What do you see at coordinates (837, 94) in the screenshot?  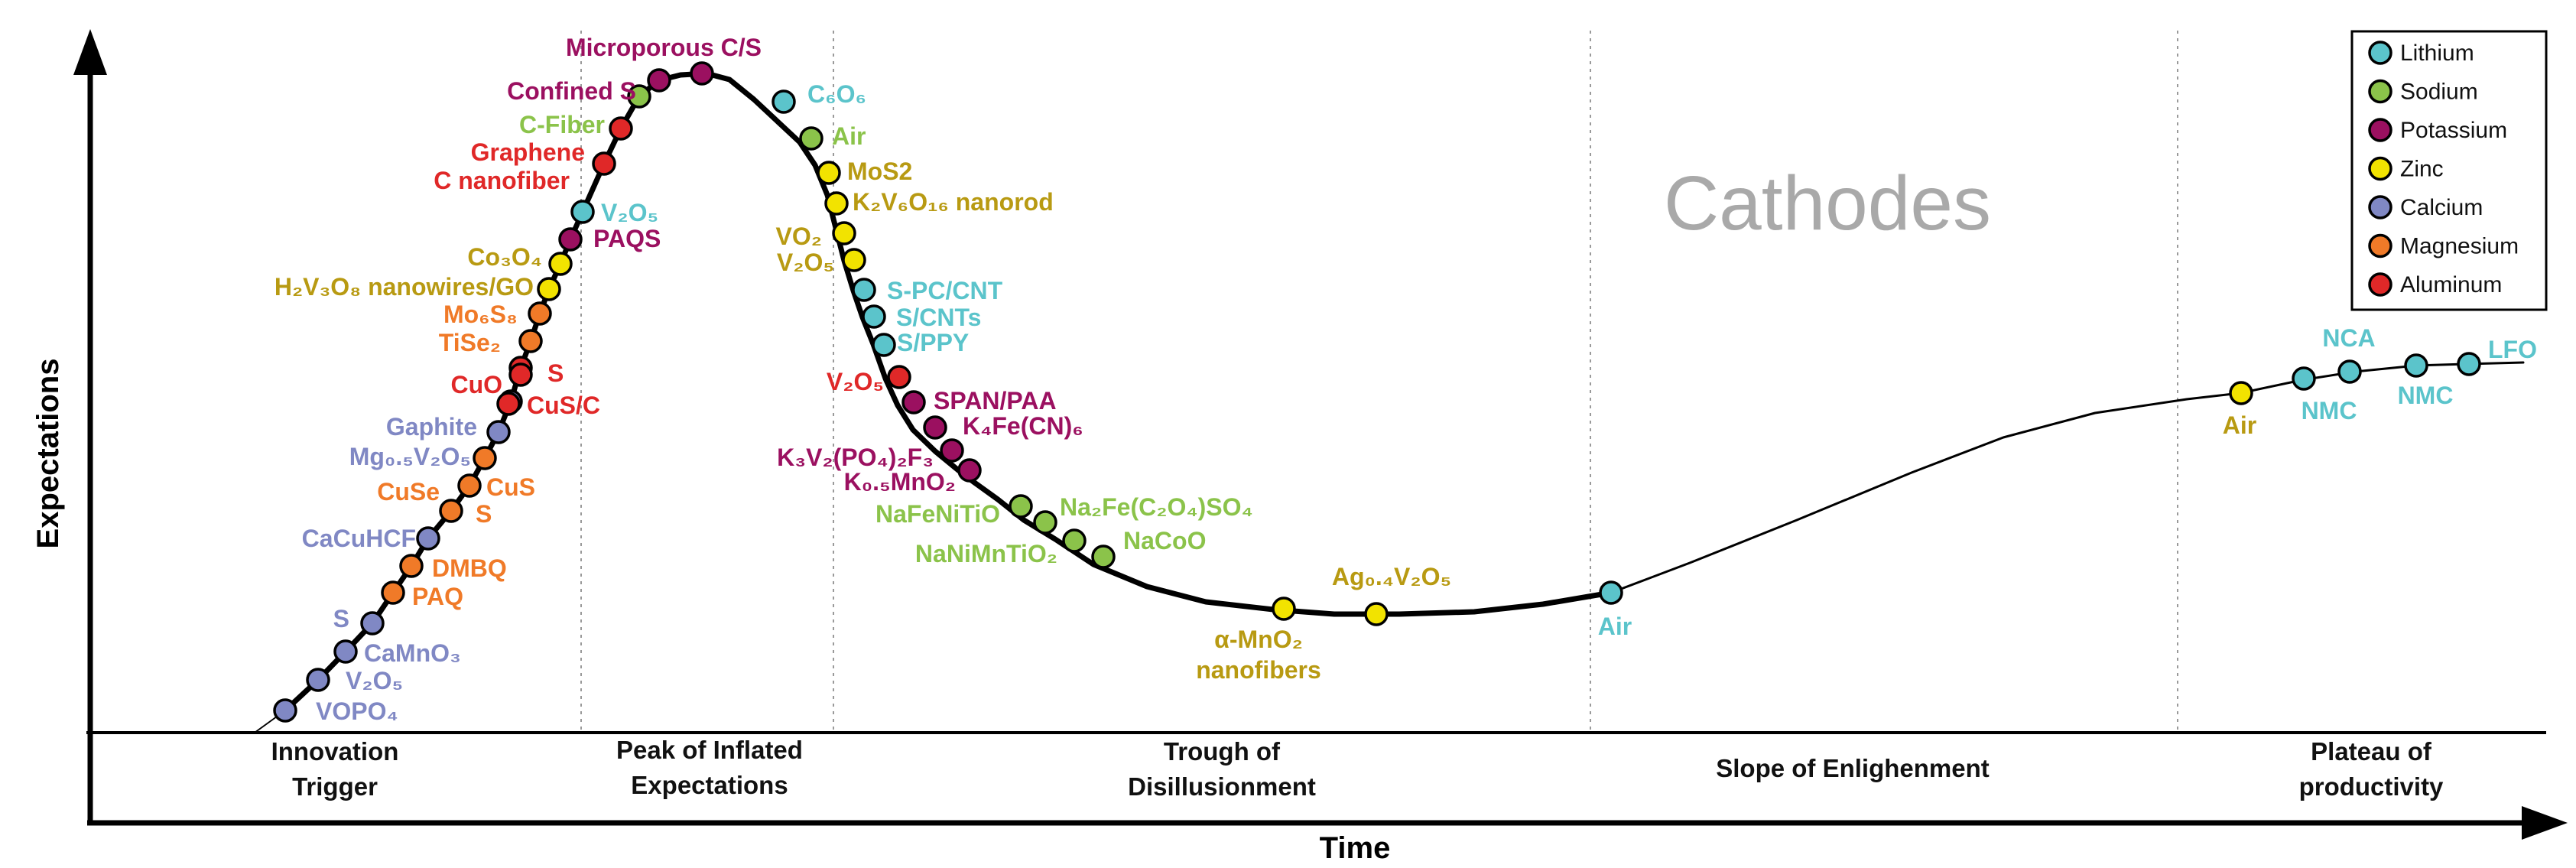 I see `cathode-label: C₆O₆` at bounding box center [837, 94].